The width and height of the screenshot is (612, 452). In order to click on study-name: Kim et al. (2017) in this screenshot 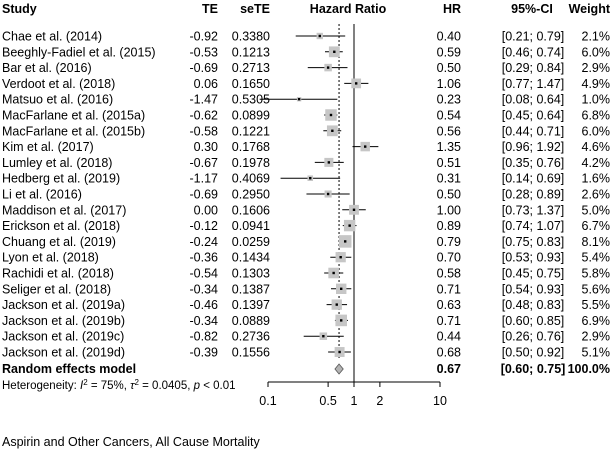, I will do `click(48, 147)`.